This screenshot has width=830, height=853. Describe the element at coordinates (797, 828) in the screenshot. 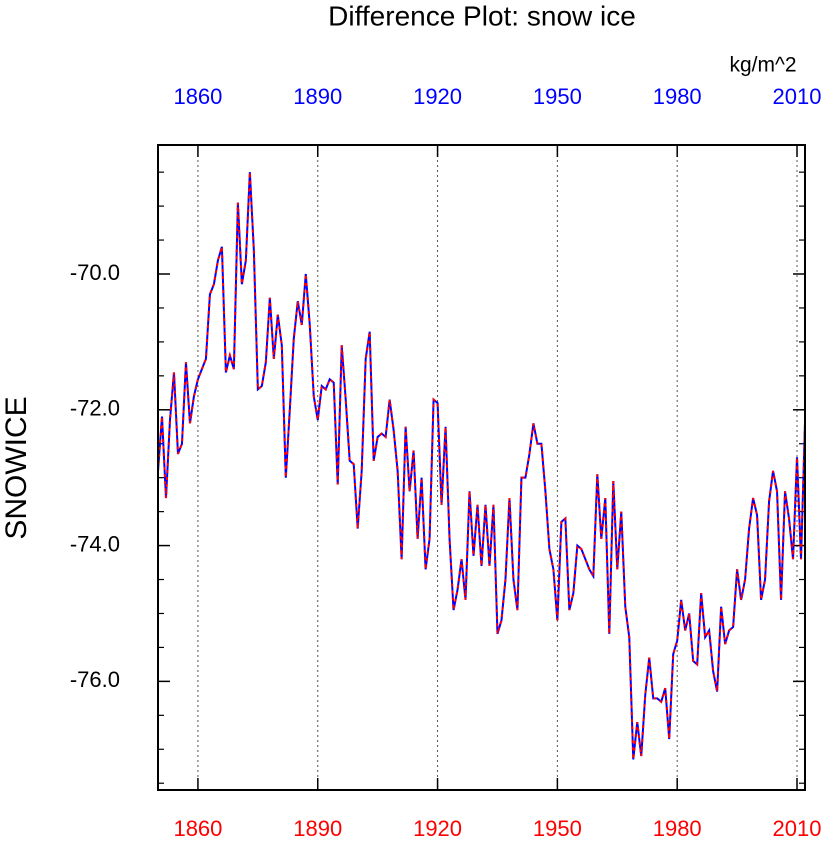

I see `x-tick-label: 2010` at that location.